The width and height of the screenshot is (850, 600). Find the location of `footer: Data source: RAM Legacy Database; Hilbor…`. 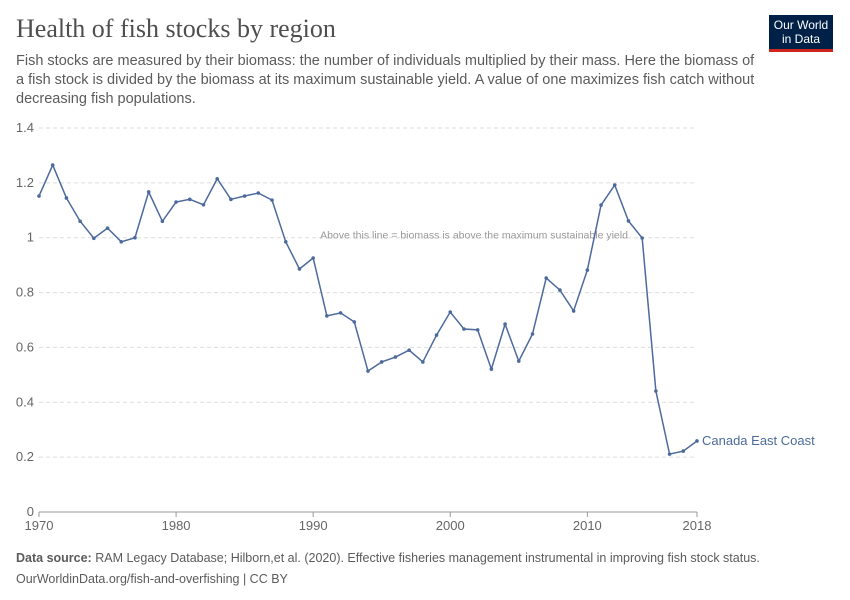

footer: Data source: RAM Legacy Database; Hilbor… is located at coordinates (388, 569).